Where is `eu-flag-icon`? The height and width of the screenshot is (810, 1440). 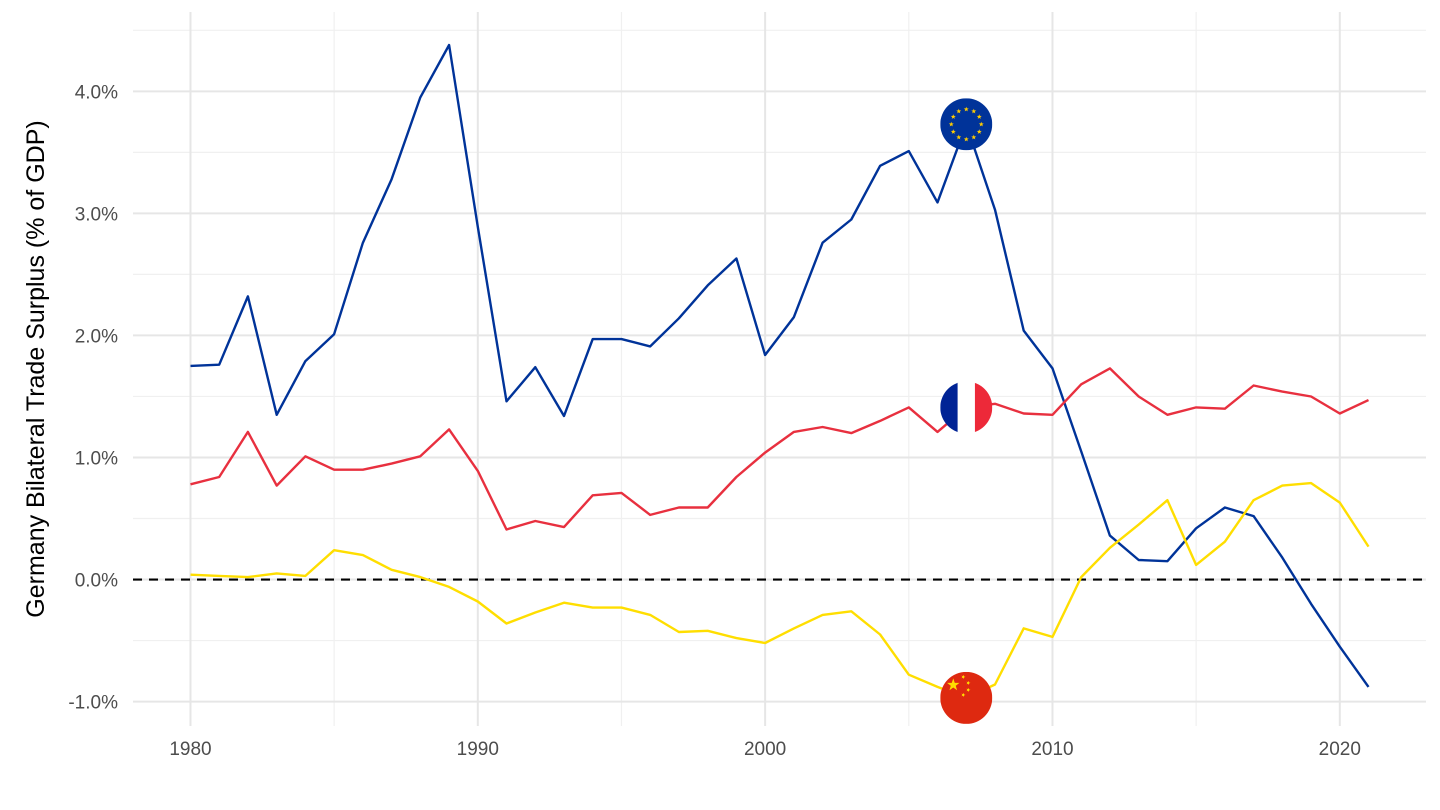
eu-flag-icon is located at coordinates (966, 124).